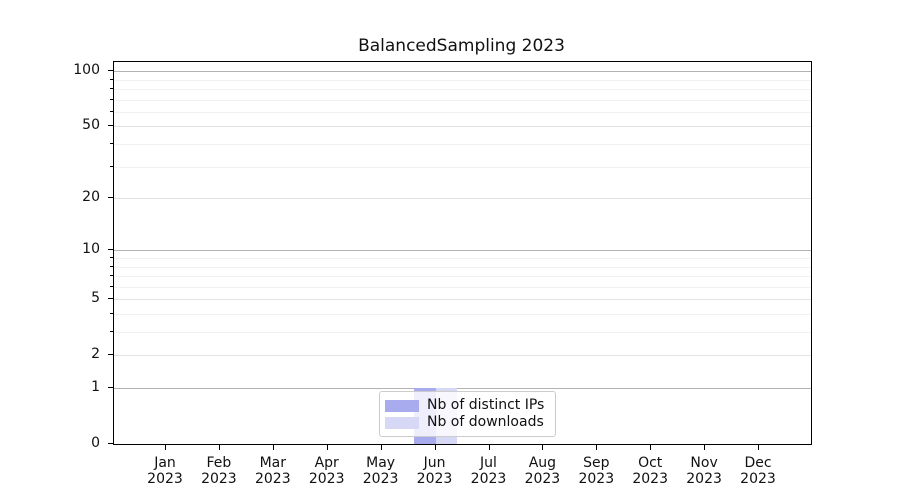  Describe the element at coordinates (402, 422) in the screenshot. I see `legend-swatch-downloads` at that location.